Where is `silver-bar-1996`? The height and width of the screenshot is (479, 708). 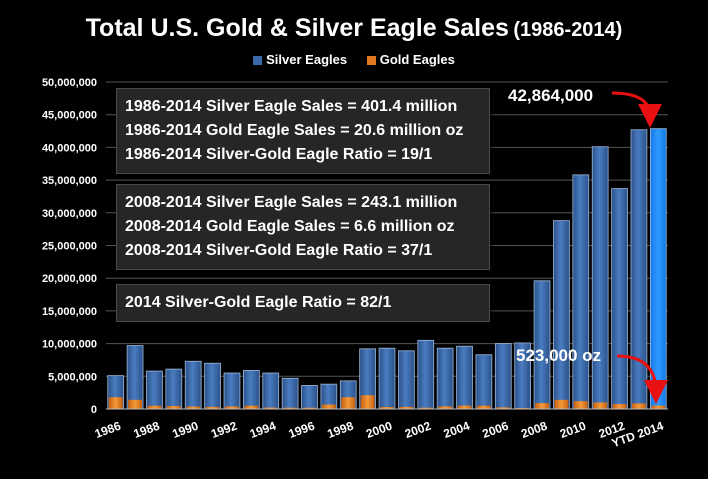 silver-bar-1996 is located at coordinates (309, 397).